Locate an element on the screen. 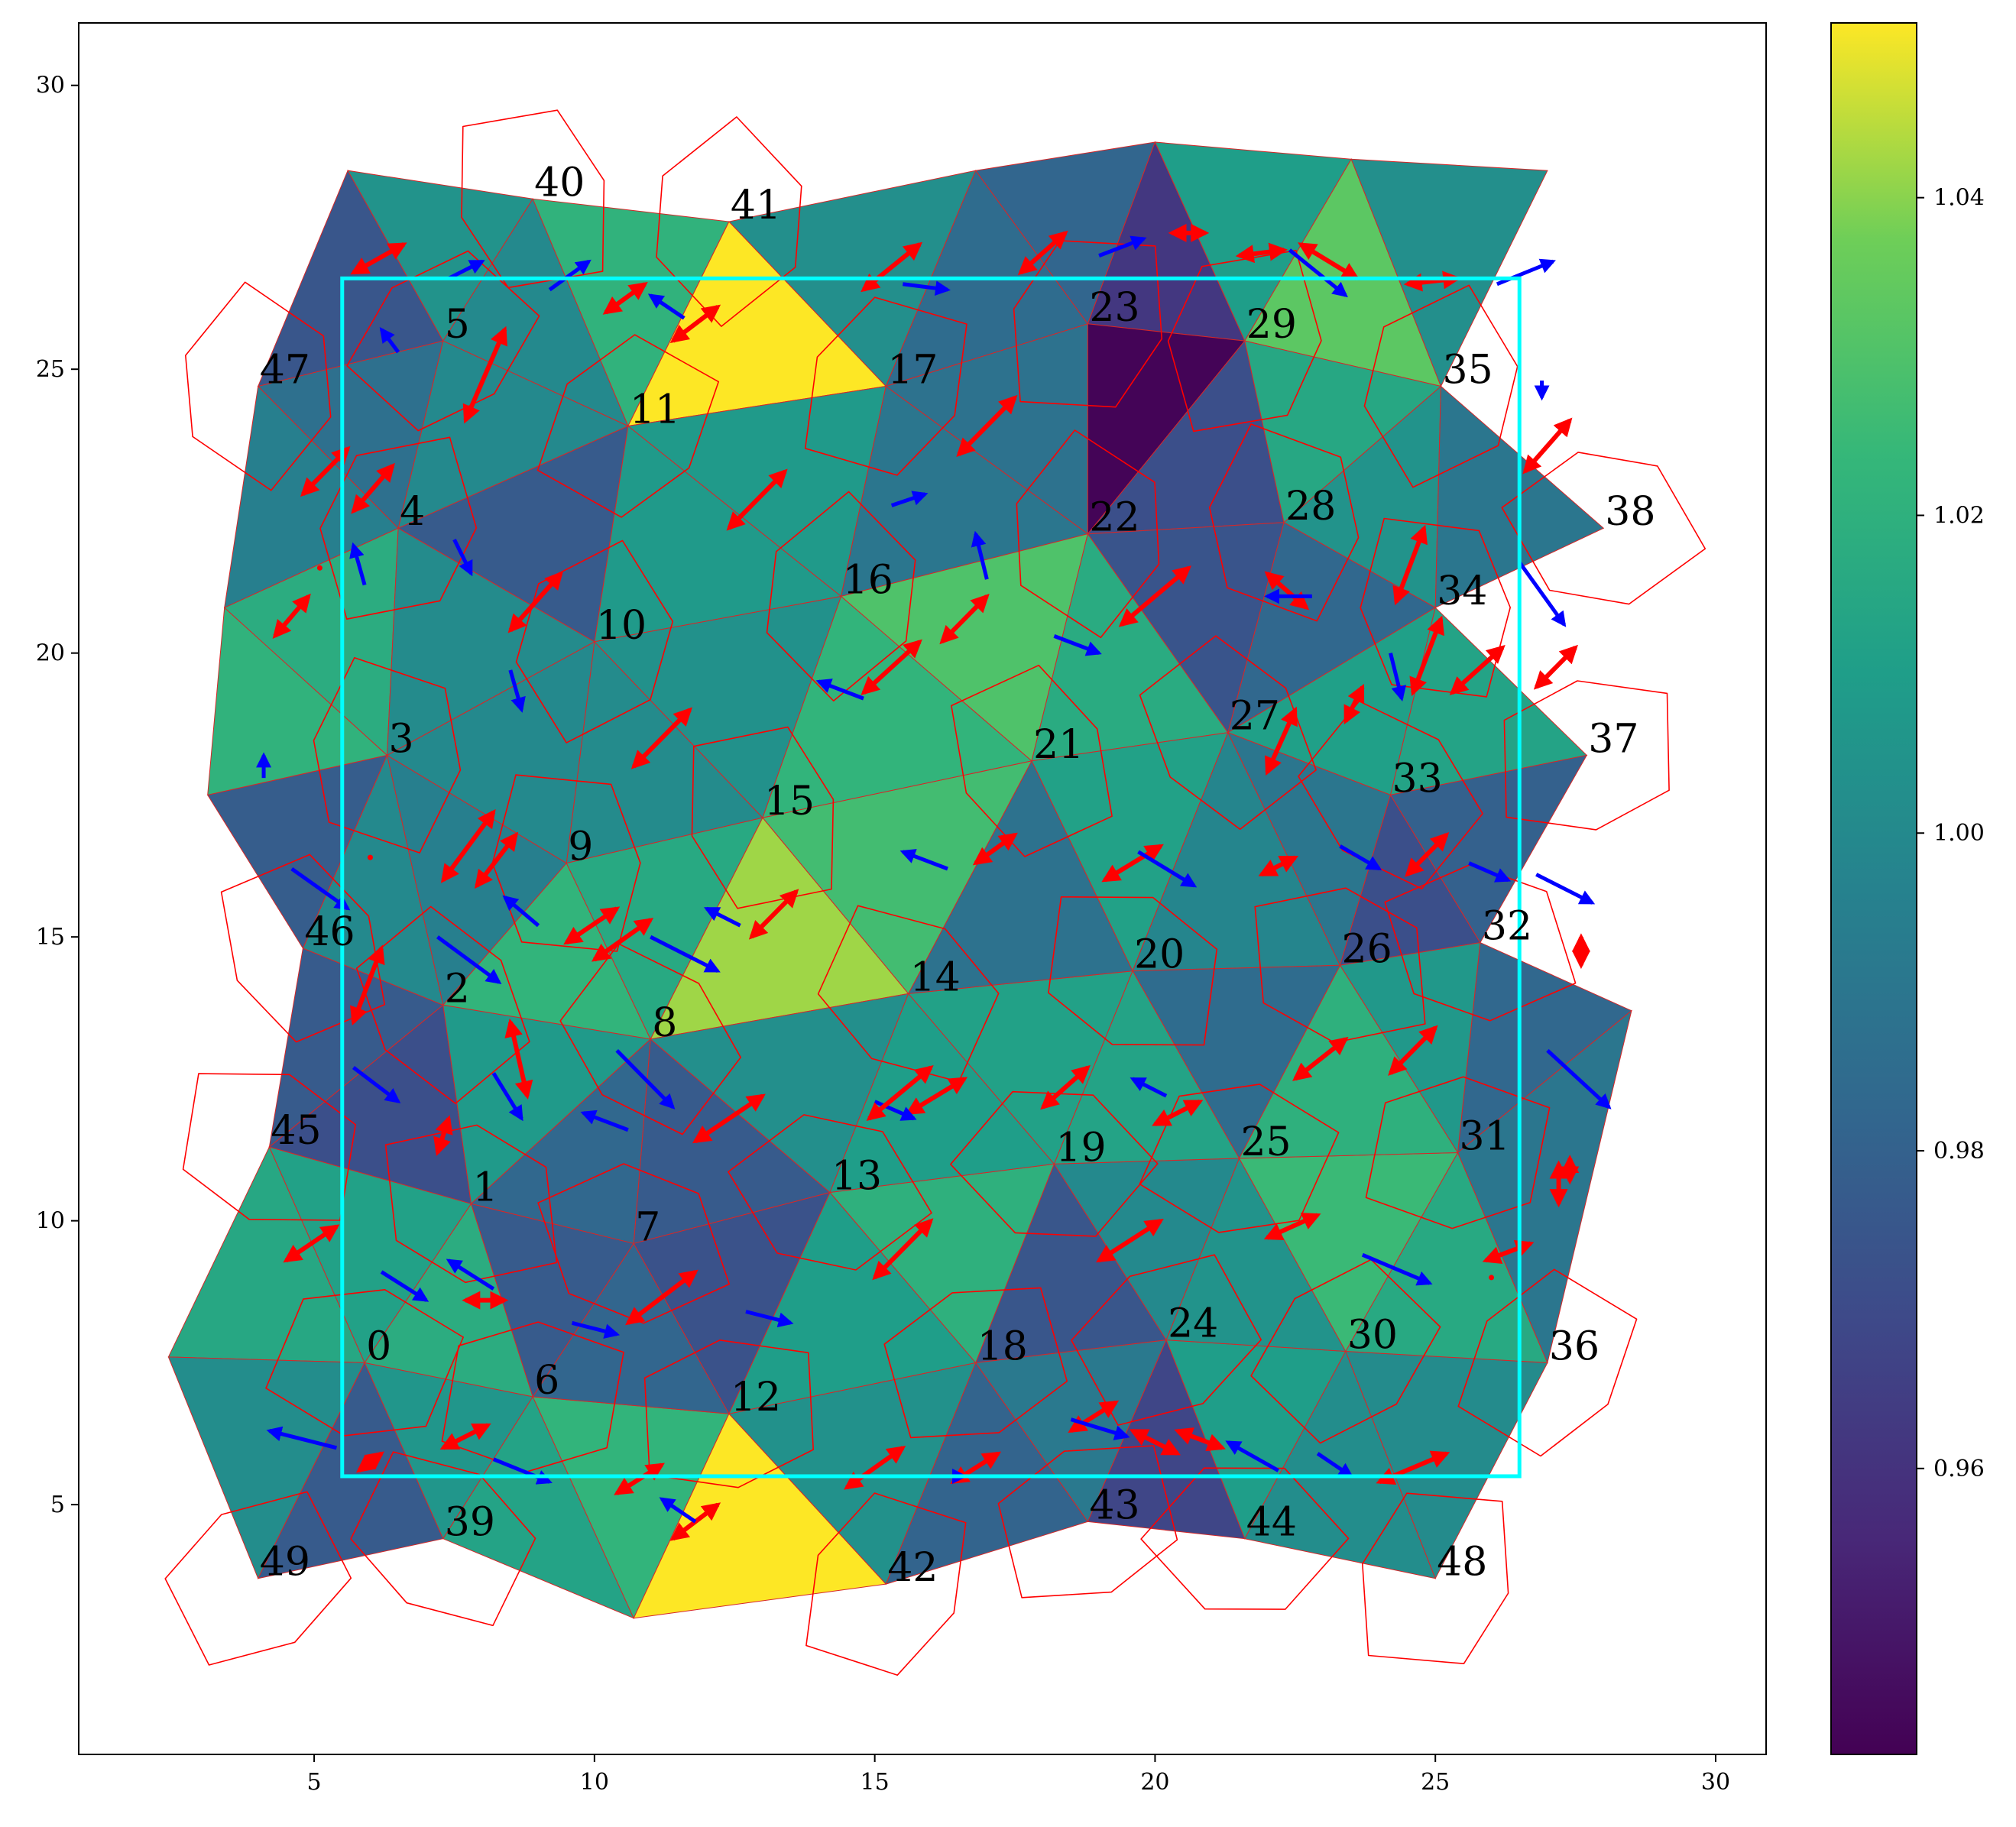 The image size is (2016, 1827). node-label-38: 38 is located at coordinates (1630, 512).